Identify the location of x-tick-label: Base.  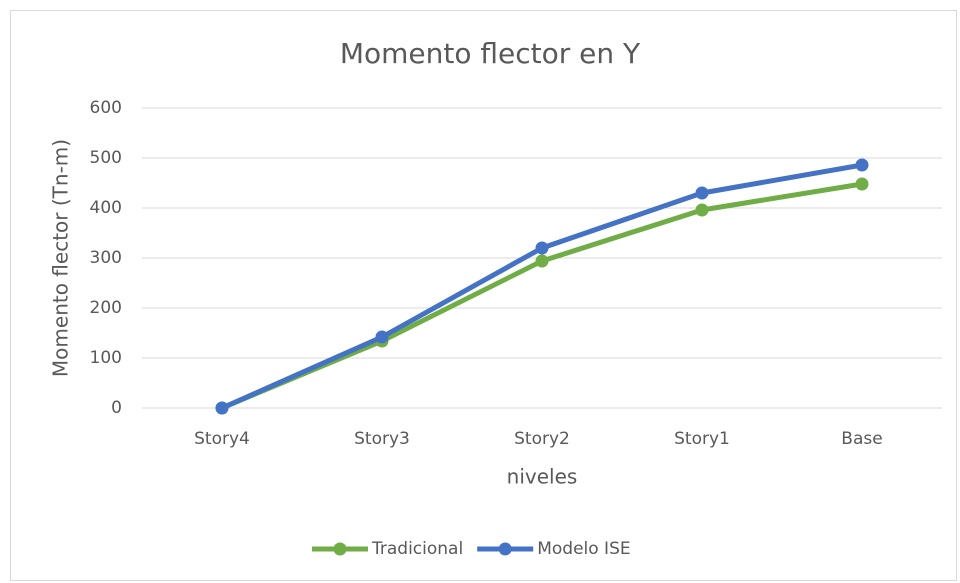
(861, 439).